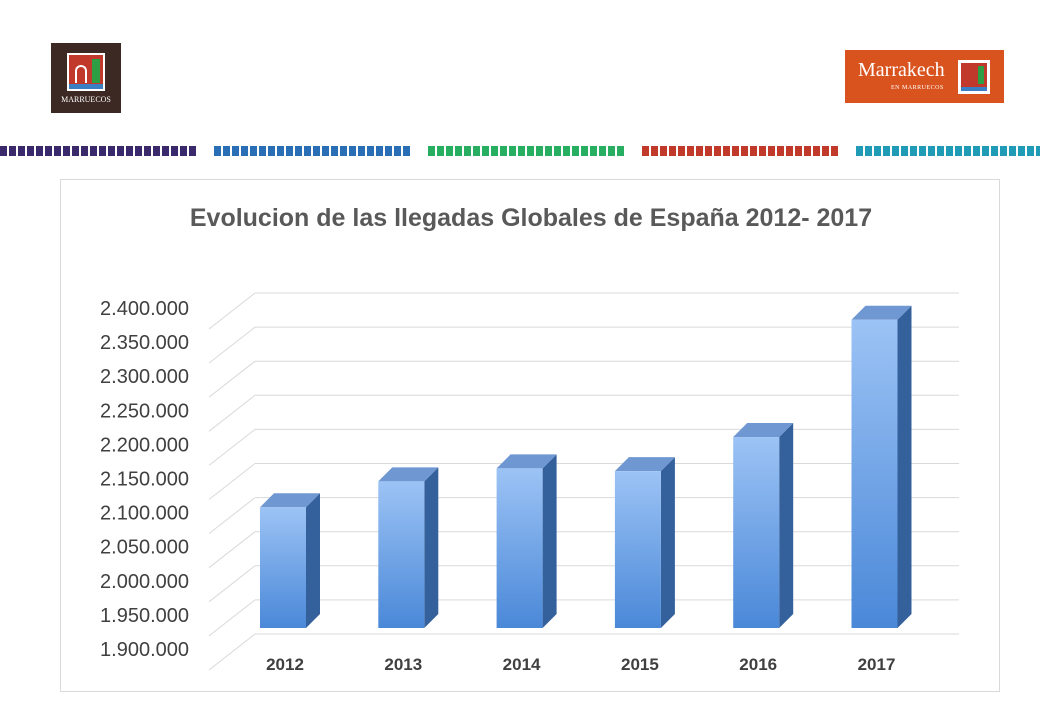  I want to click on y-tick-label: 2.350.000, so click(144, 343).